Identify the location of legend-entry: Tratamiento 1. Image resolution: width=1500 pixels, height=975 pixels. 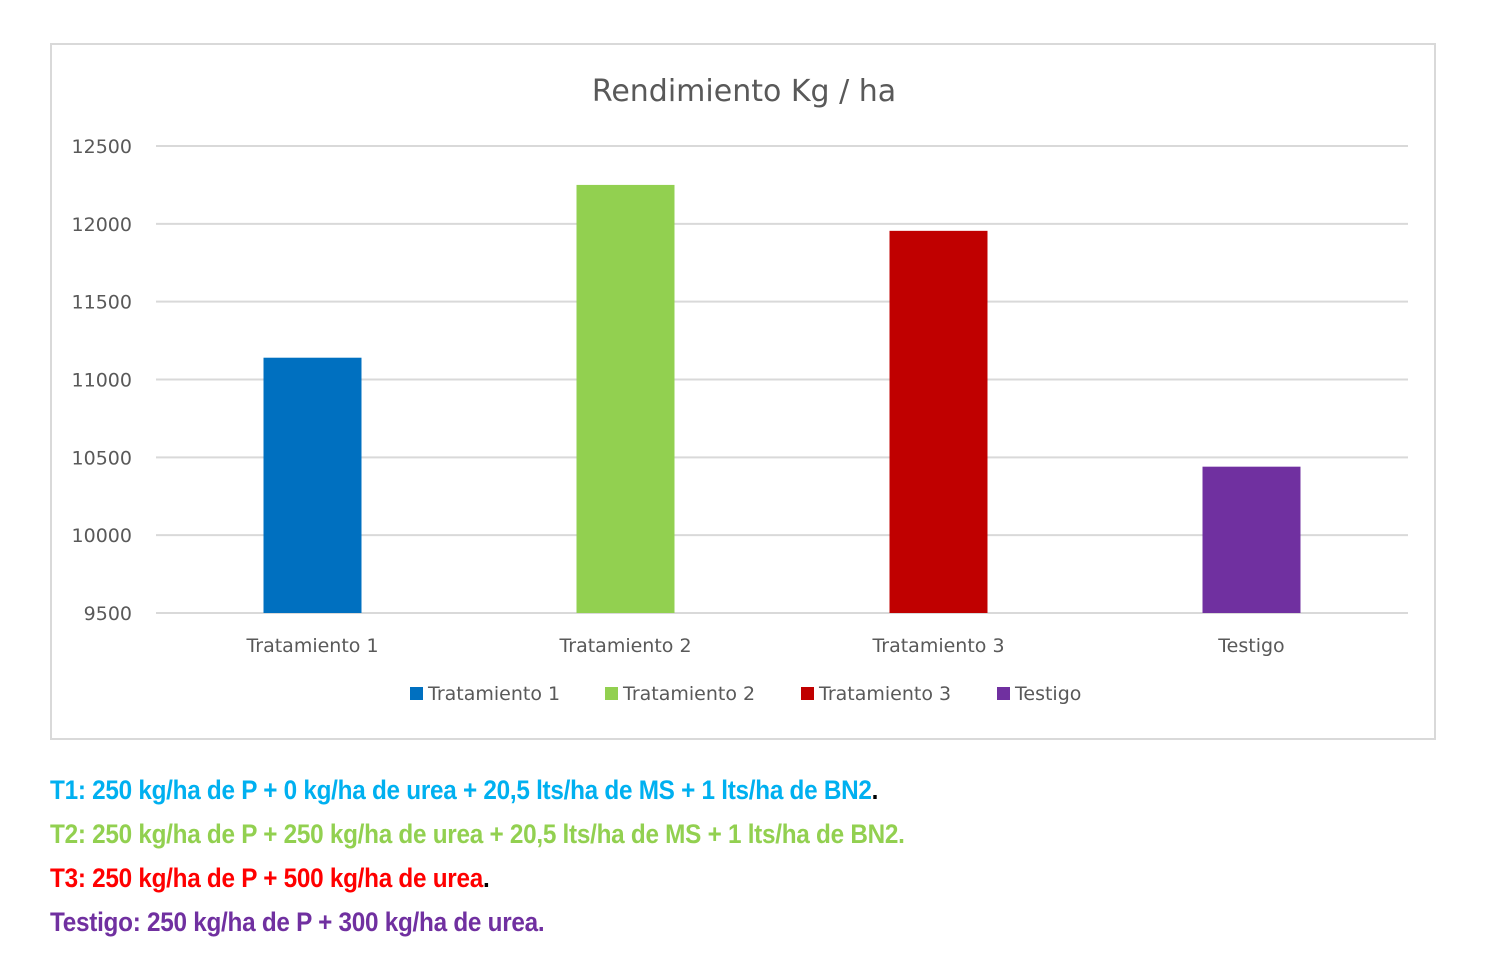
(485, 694).